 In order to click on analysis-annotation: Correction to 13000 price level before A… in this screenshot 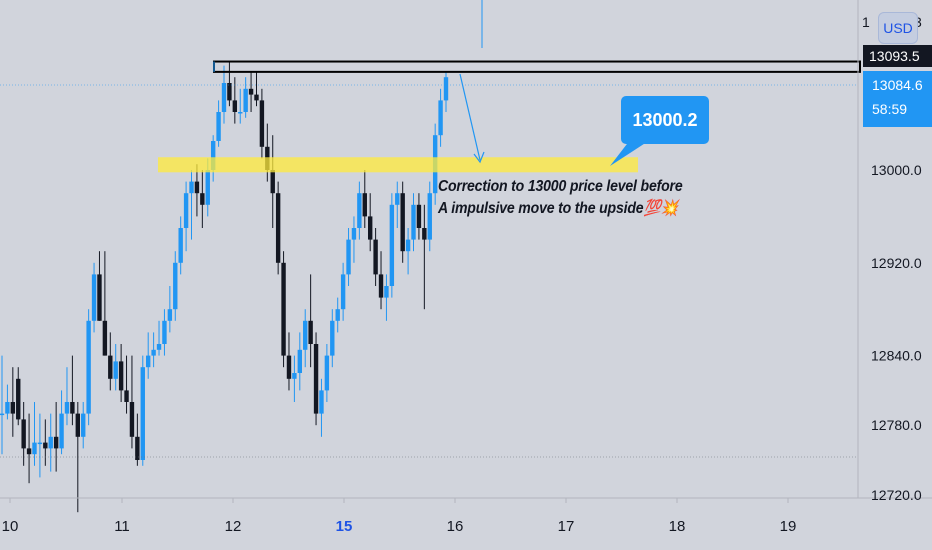, I will do `click(560, 198)`.